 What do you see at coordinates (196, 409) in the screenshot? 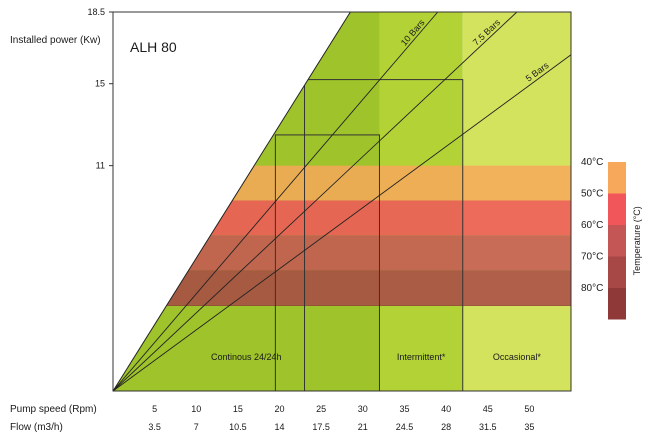
I see `speed-tick-label-1: 10` at bounding box center [196, 409].